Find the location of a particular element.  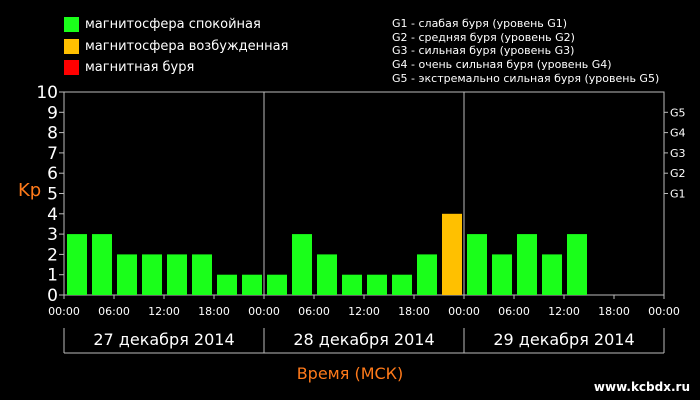

storm-tick-label: G1 is located at coordinates (678, 194).